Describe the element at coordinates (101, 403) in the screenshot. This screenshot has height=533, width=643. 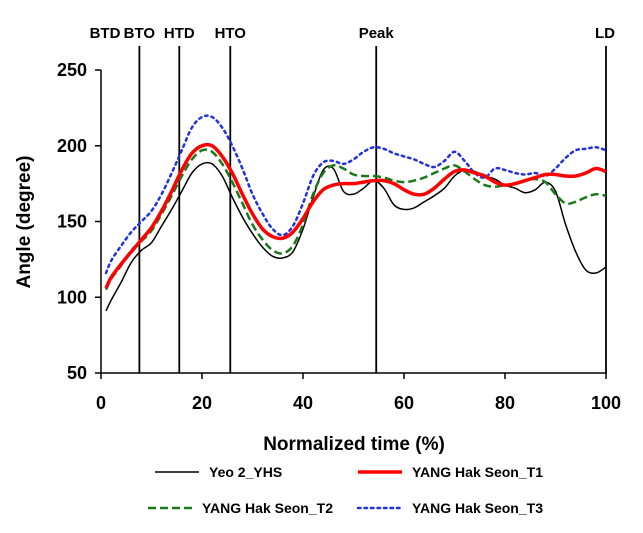
I see `x-tick-label: 0` at that location.